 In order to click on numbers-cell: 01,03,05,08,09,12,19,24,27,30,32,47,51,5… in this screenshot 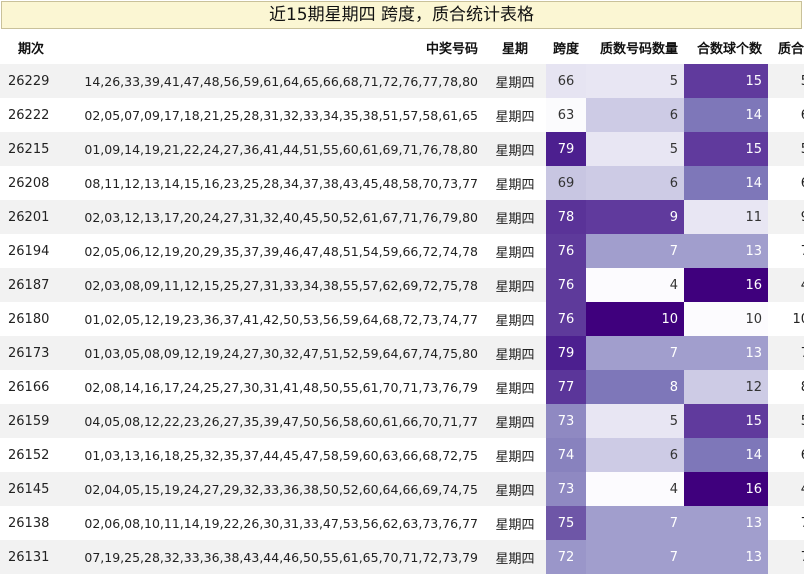, I will do `click(278, 353)`.